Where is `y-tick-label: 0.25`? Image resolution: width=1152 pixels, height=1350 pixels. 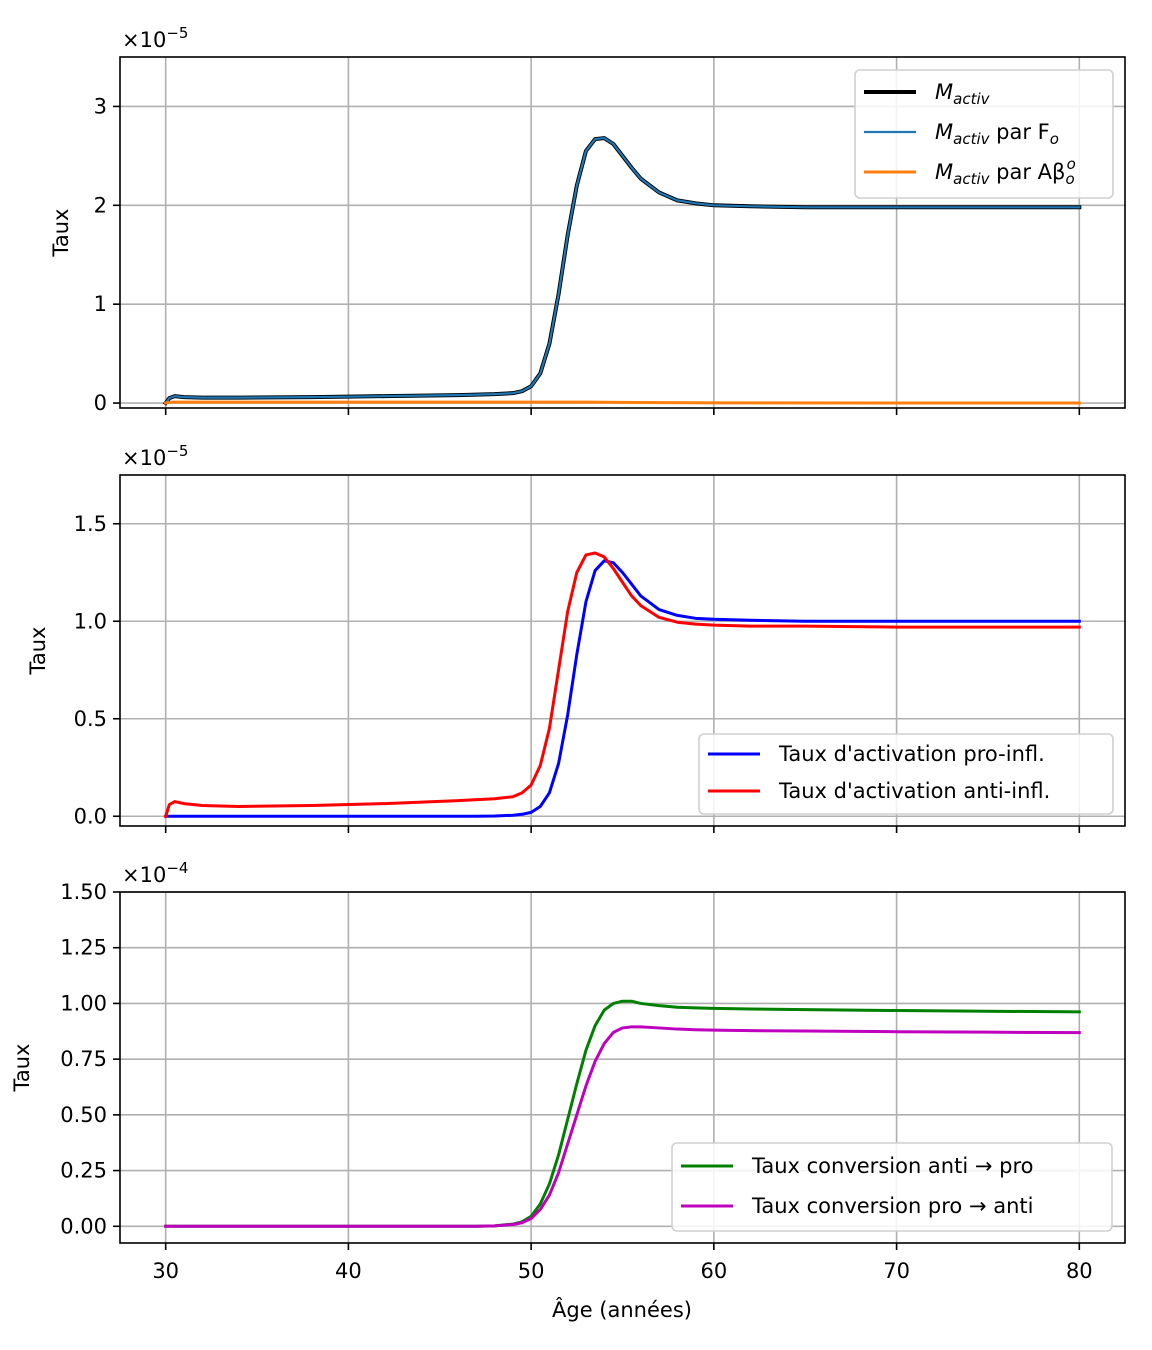
y-tick-label: 0.25 is located at coordinates (83, 1171).